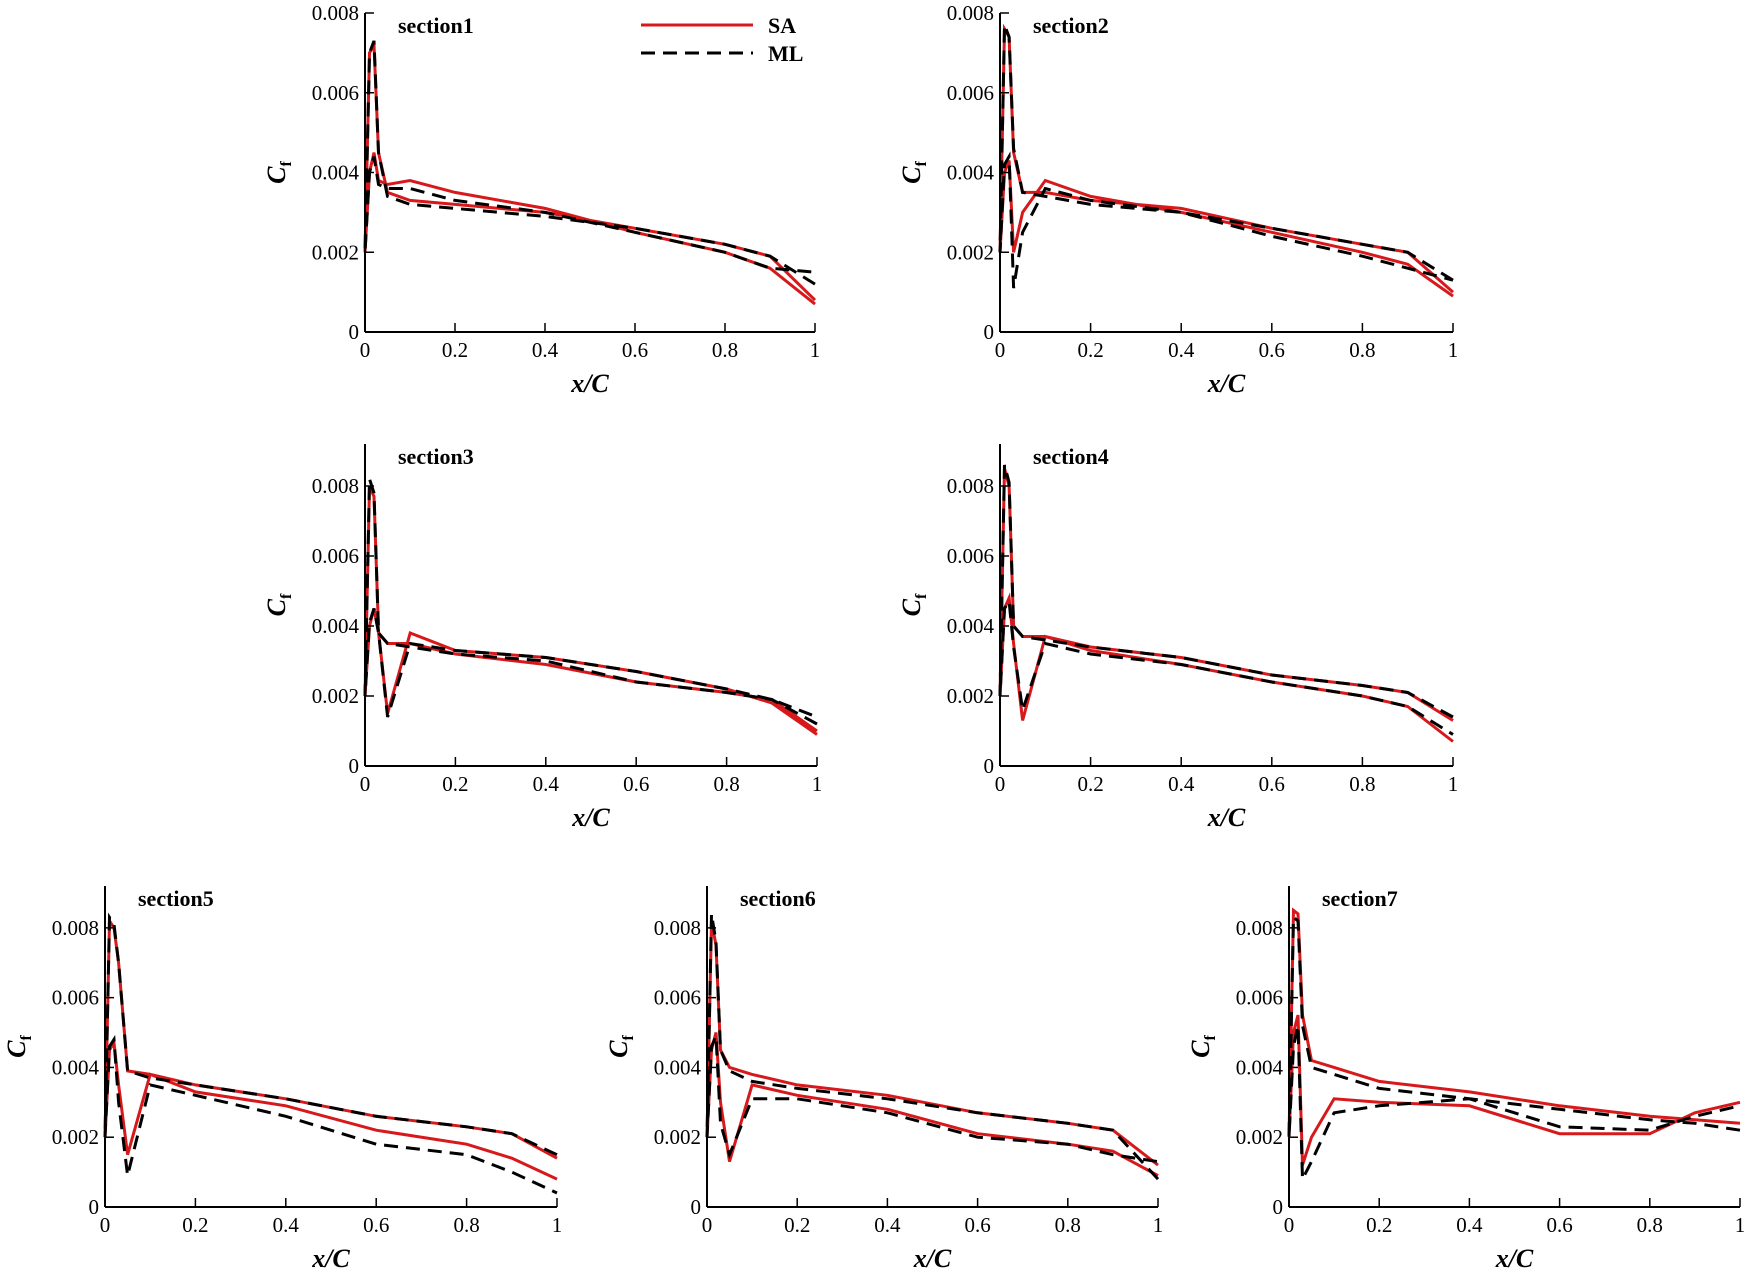 The width and height of the screenshot is (1748, 1282). I want to click on legend-label: ML, so click(785, 53).